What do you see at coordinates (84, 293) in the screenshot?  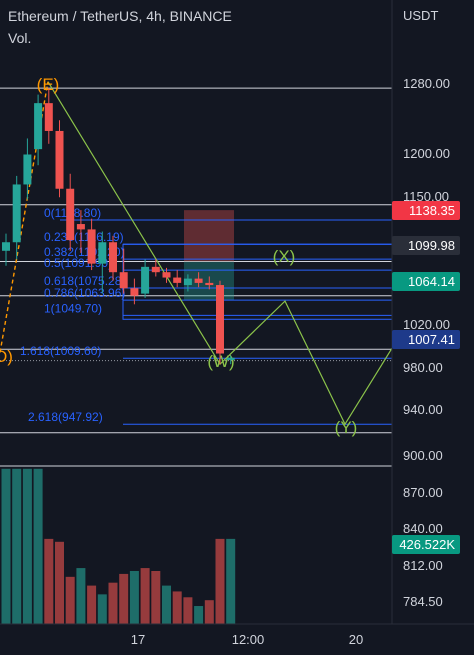 I see `fib-level-label: 0.786(1063.96)` at bounding box center [84, 293].